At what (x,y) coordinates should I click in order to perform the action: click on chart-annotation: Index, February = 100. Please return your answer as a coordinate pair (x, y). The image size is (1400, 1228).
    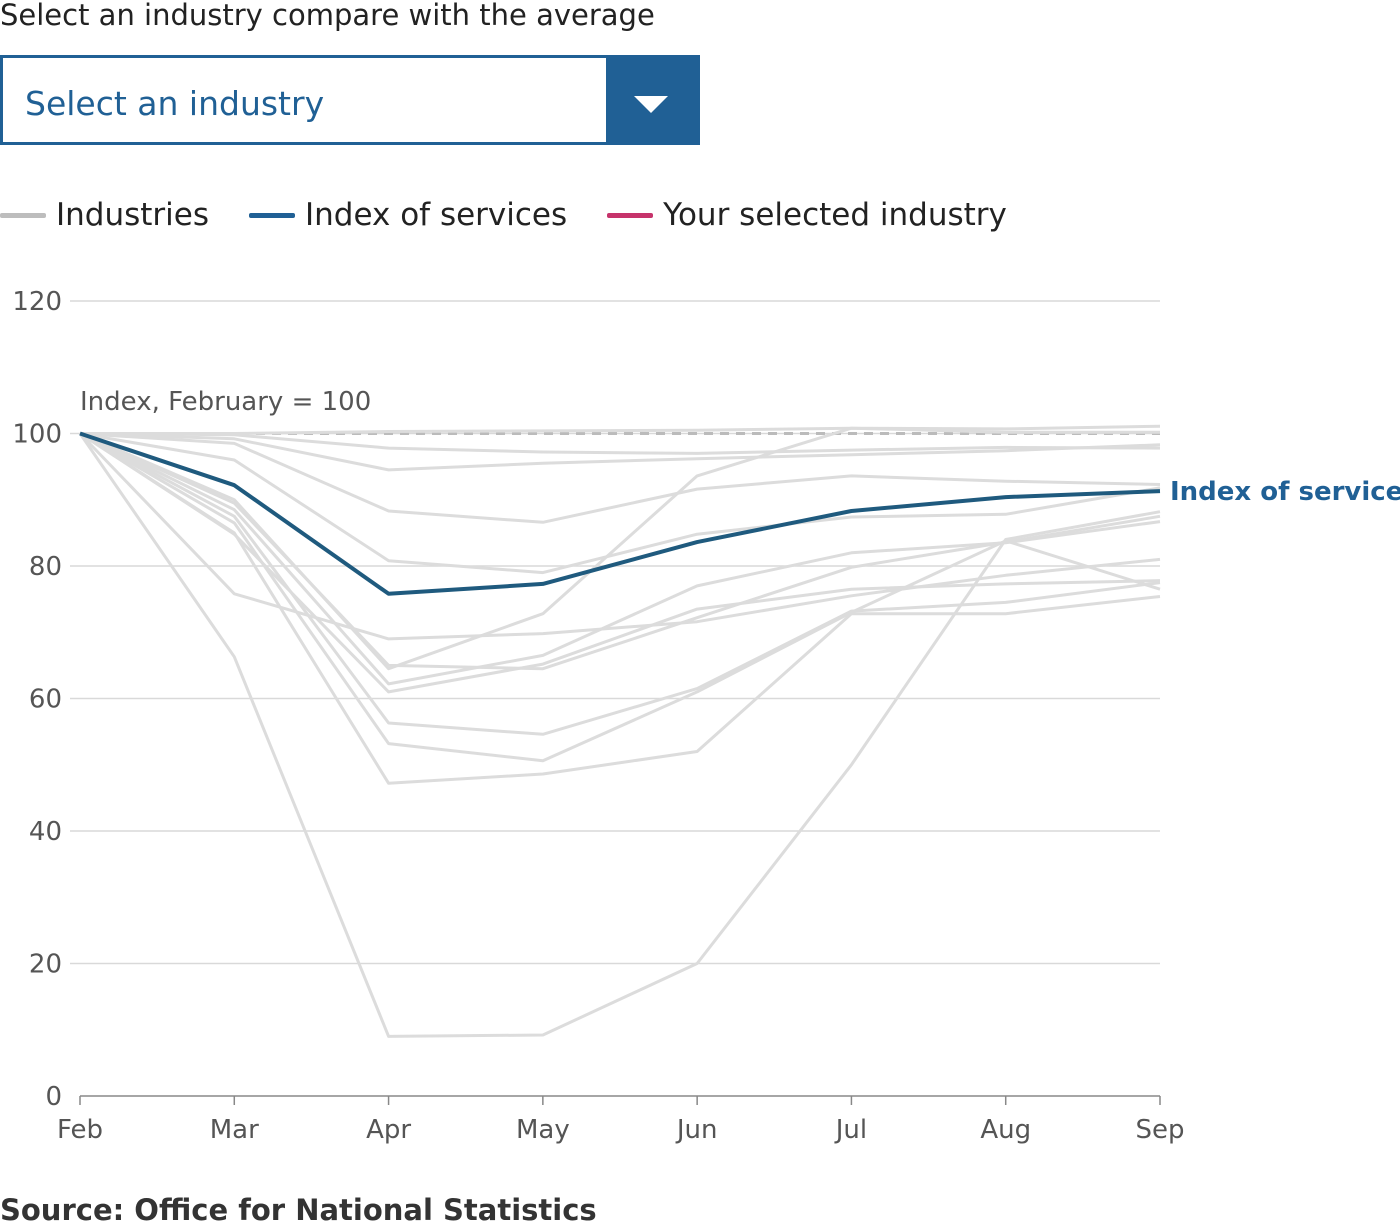
    Looking at the image, I should click on (225, 402).